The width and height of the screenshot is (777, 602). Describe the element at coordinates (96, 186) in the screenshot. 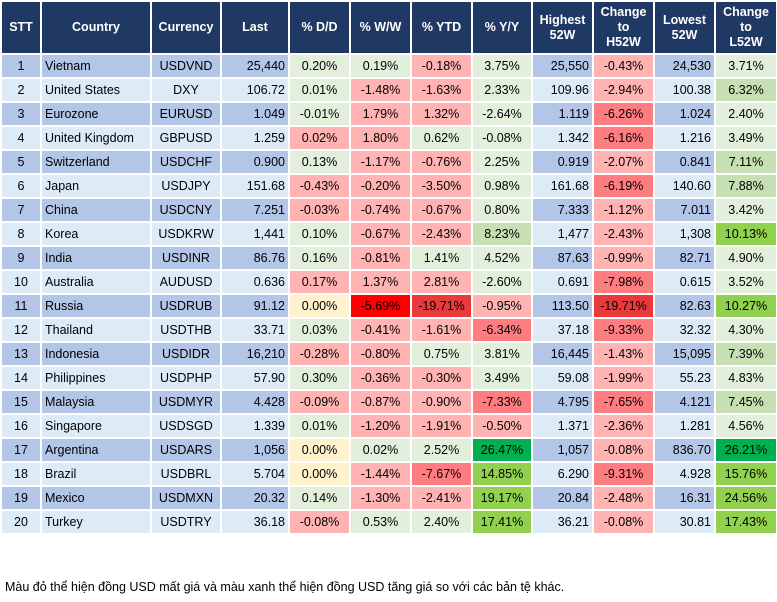

I see `cell-country: Japan` at that location.